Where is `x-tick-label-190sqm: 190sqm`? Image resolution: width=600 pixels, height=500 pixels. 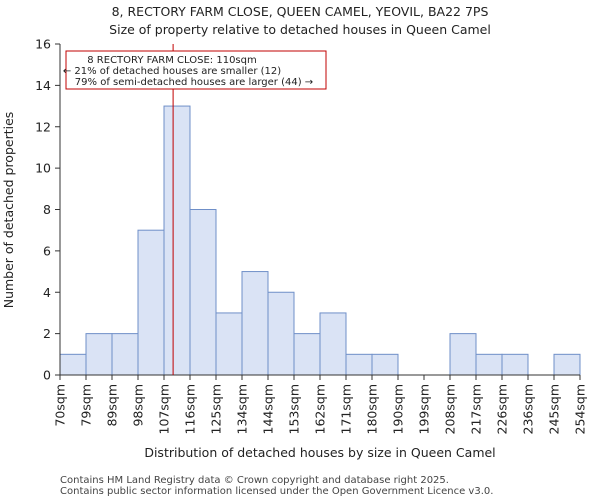
x-tick-label-190sqm: 190sqm is located at coordinates (398, 409).